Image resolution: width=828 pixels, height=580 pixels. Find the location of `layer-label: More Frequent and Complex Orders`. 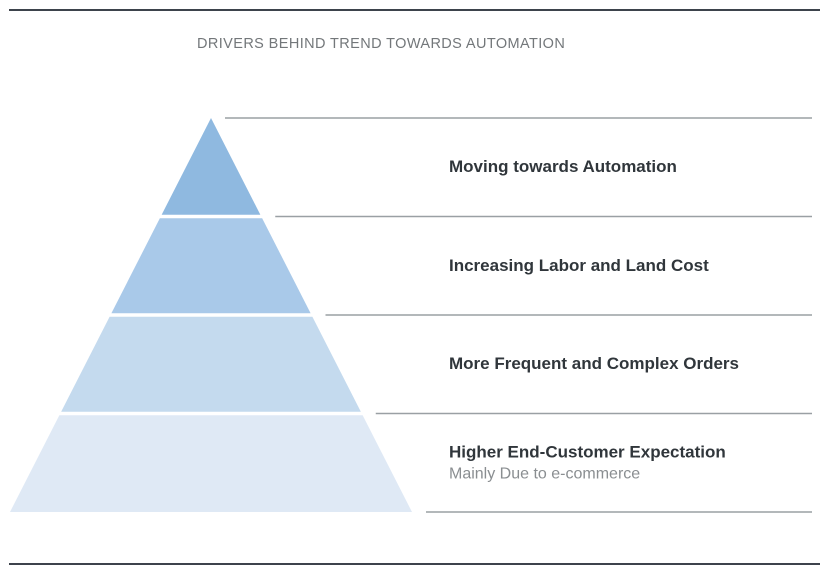

layer-label: More Frequent and Complex Orders is located at coordinates (594, 363).